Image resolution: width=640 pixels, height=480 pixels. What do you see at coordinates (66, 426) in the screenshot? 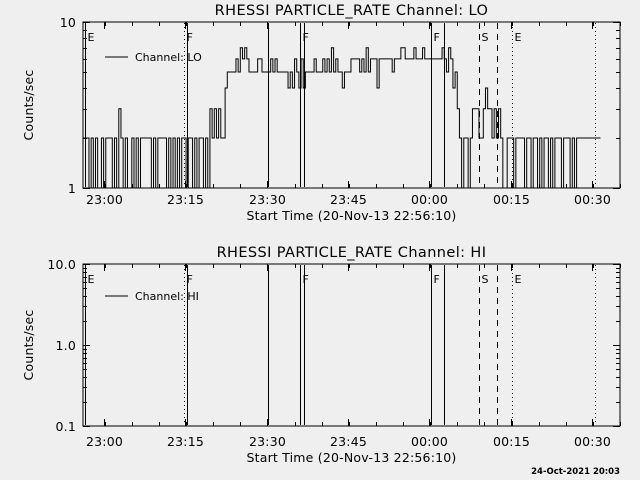
I see `y-tick-label: 0.1` at bounding box center [66, 426].